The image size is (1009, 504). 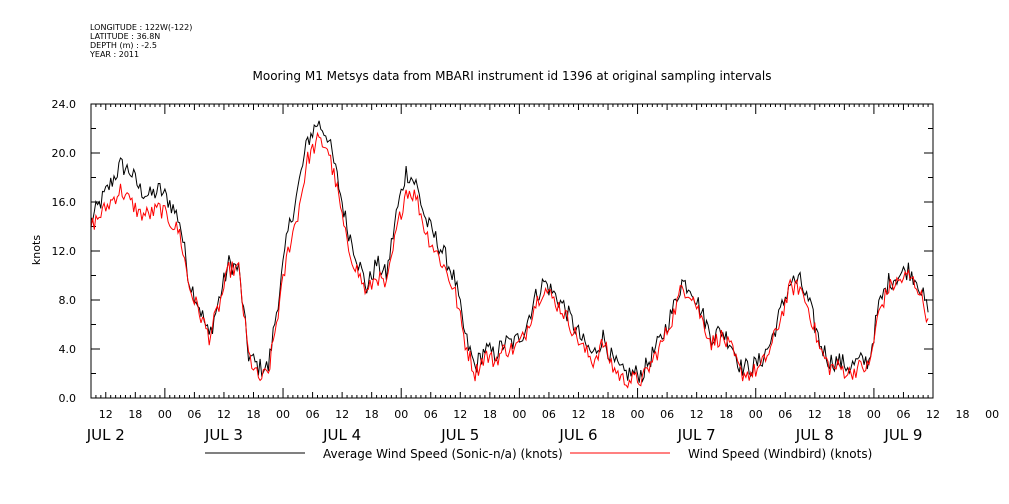 I want to click on day-label: JUL 5, so click(x=459, y=435).